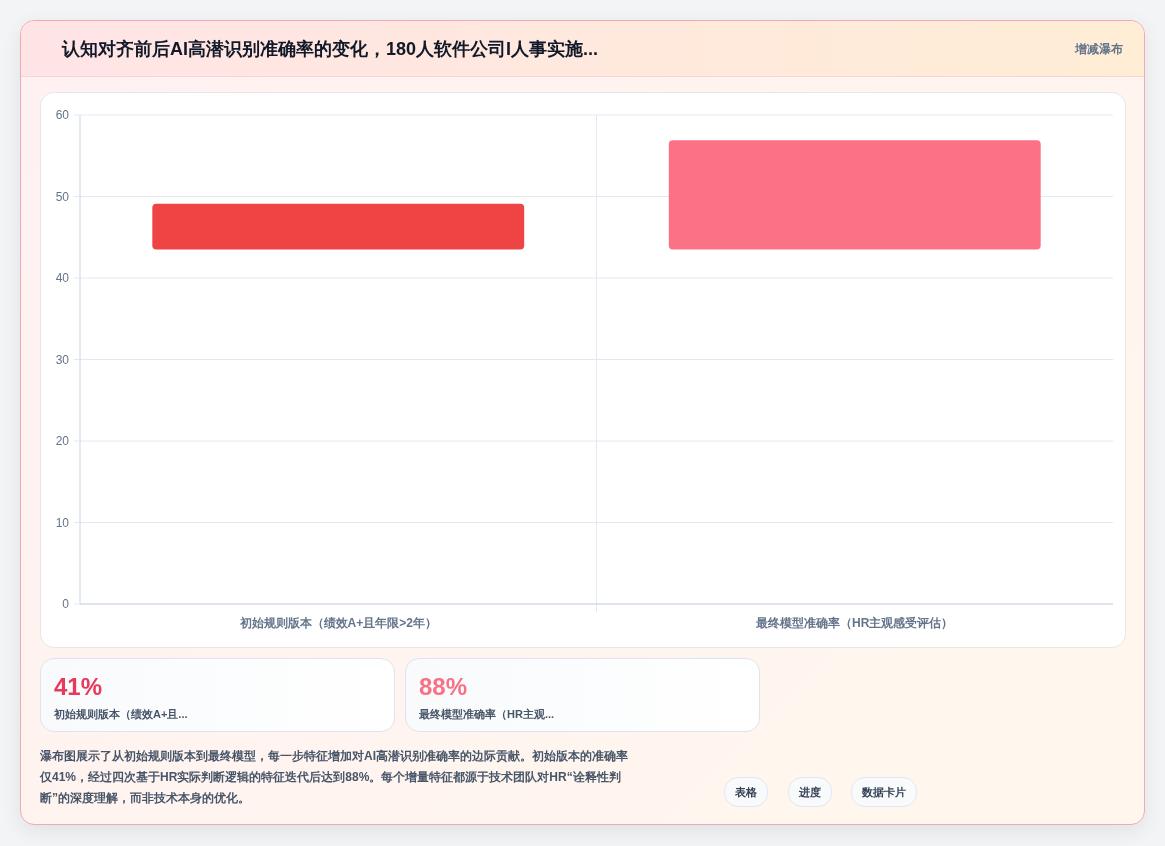 The image size is (1165, 846). I want to click on text: 88%, so click(443, 687).